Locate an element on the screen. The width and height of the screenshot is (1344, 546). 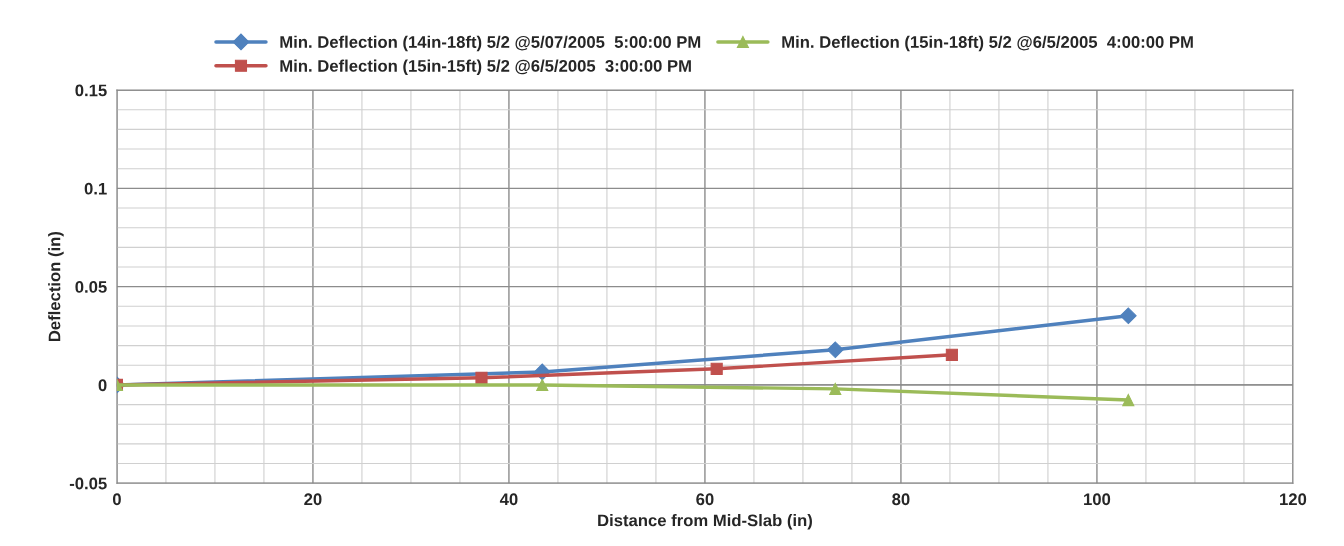
x-axis-title: Distance from Mid-Slab (in) is located at coordinates (705, 522).